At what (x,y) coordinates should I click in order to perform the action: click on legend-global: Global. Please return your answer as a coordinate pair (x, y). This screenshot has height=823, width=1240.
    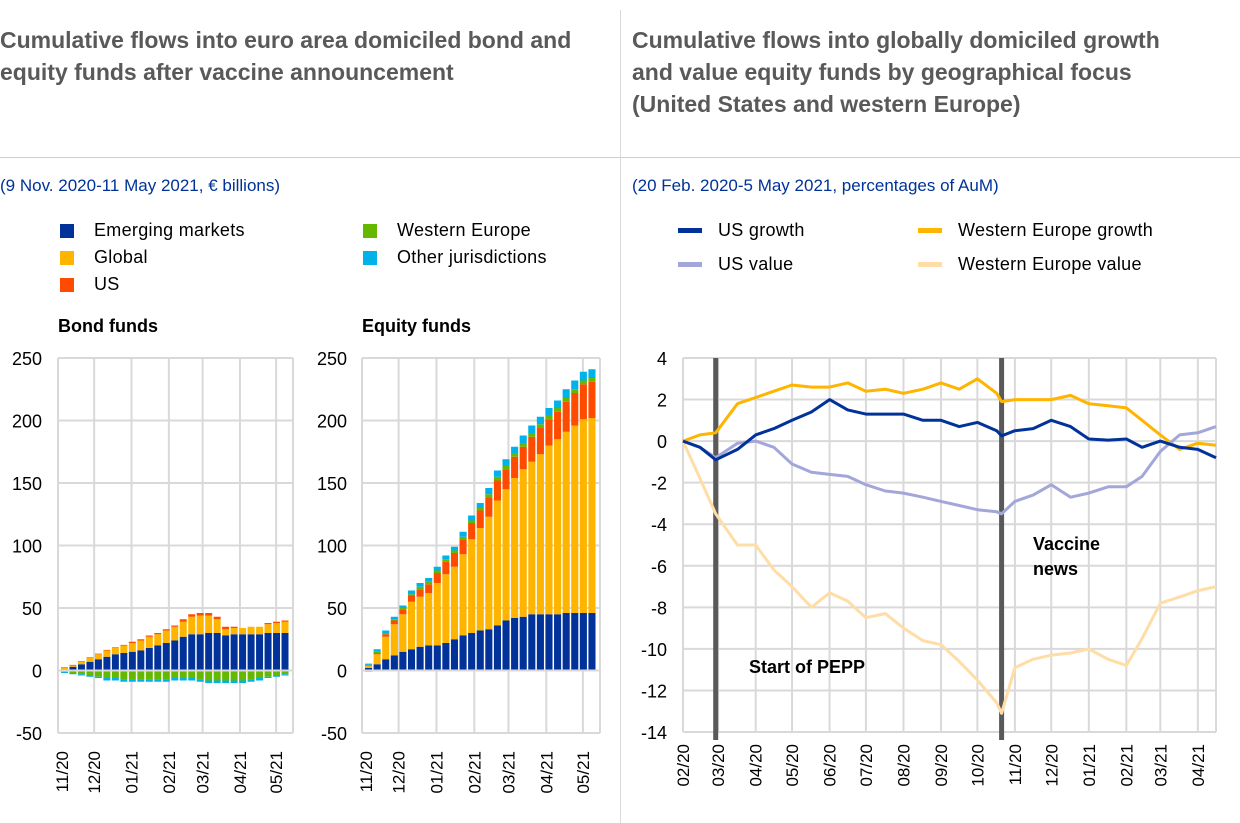
    Looking at the image, I should click on (104, 257).